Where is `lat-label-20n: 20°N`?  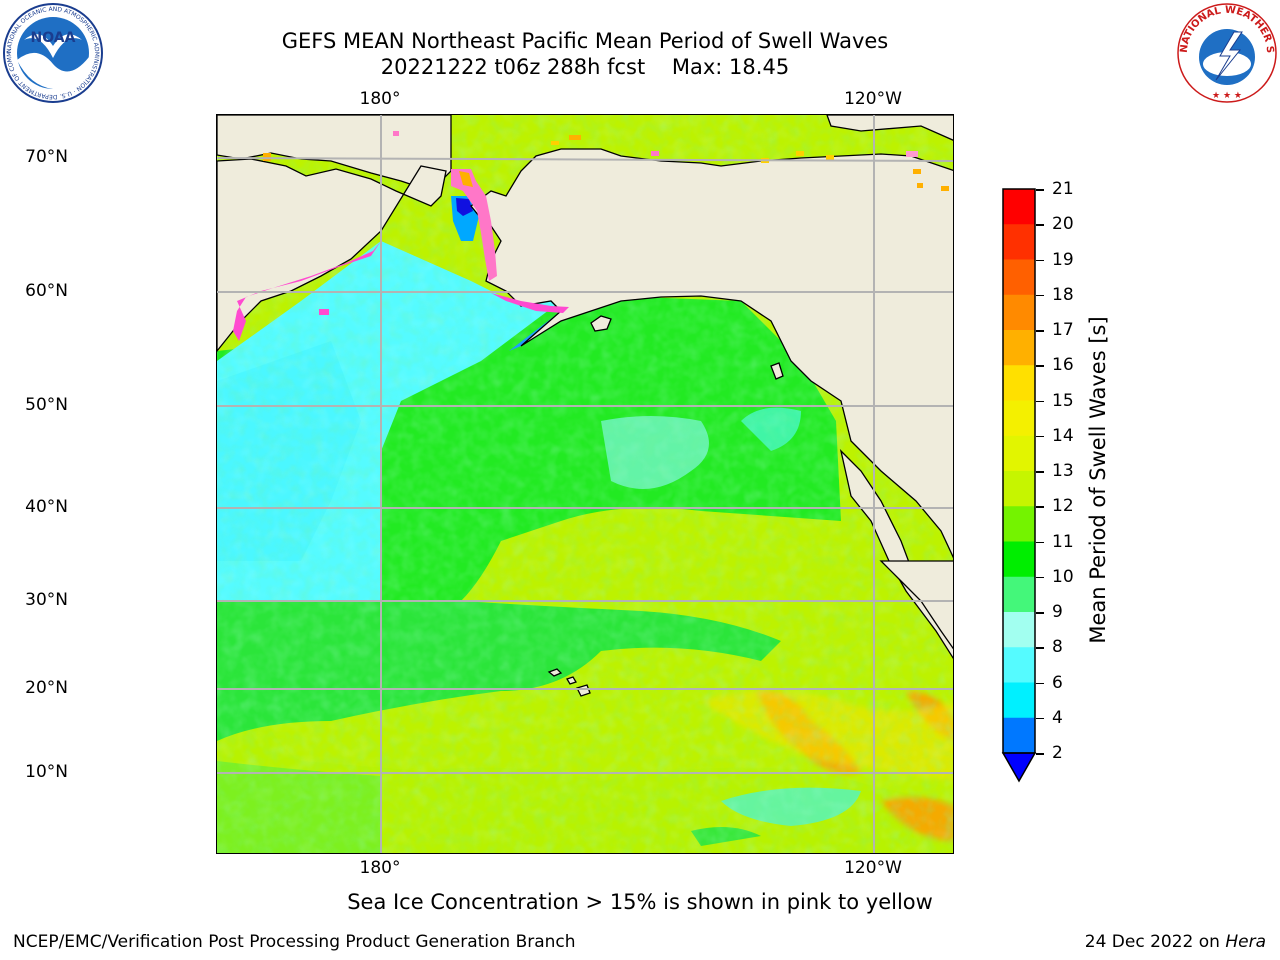 lat-label-20n: 20°N is located at coordinates (46, 688).